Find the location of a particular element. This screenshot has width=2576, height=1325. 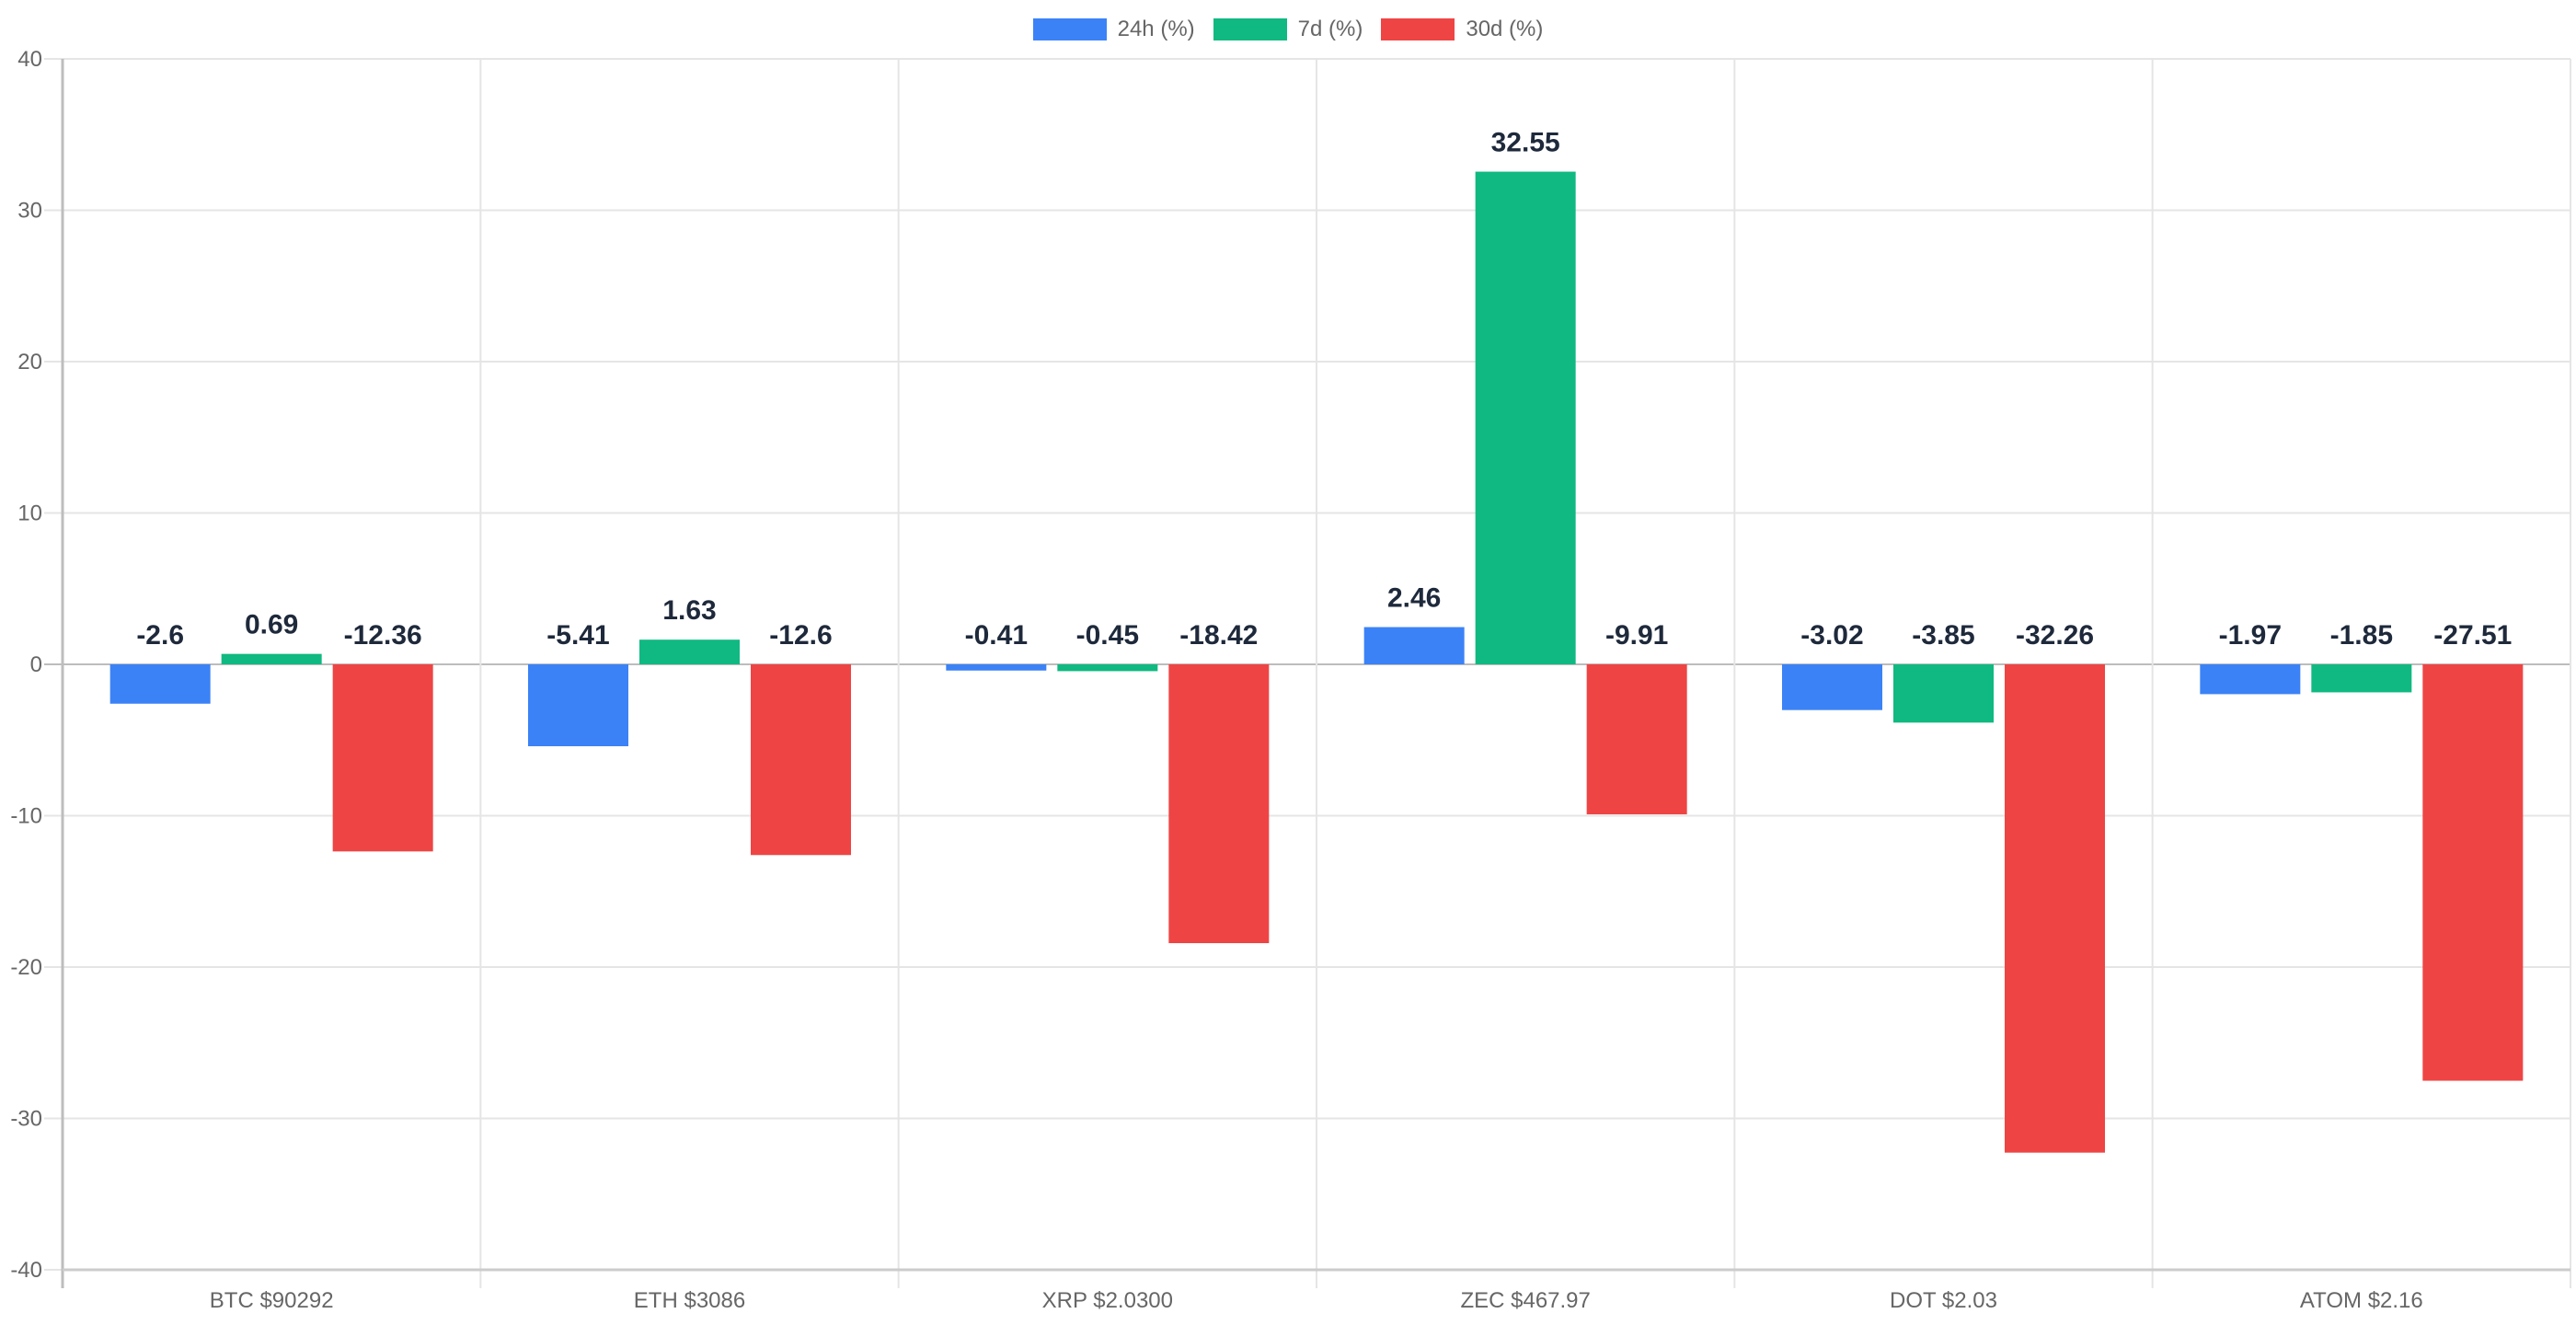

chart-legend: 24h (%) 7d (%) 30d (%) is located at coordinates (1288, 29).